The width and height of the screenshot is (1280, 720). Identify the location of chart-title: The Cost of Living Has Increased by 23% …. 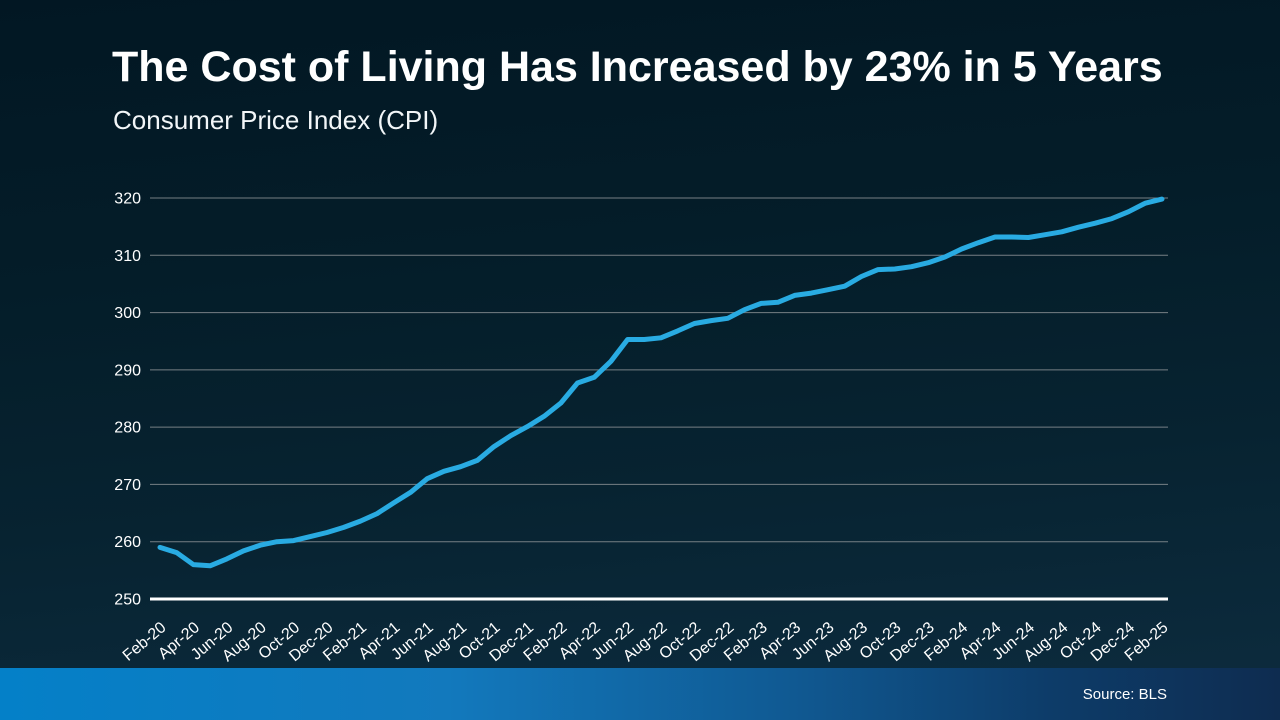
(637, 67).